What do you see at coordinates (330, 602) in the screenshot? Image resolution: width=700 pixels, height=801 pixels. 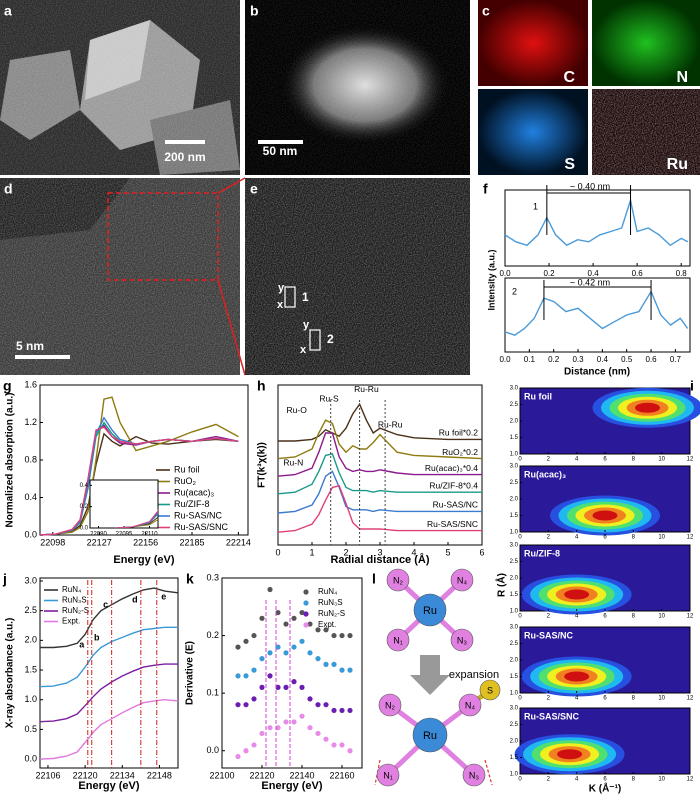 I see `legend-label: RuN₃S` at bounding box center [330, 602].